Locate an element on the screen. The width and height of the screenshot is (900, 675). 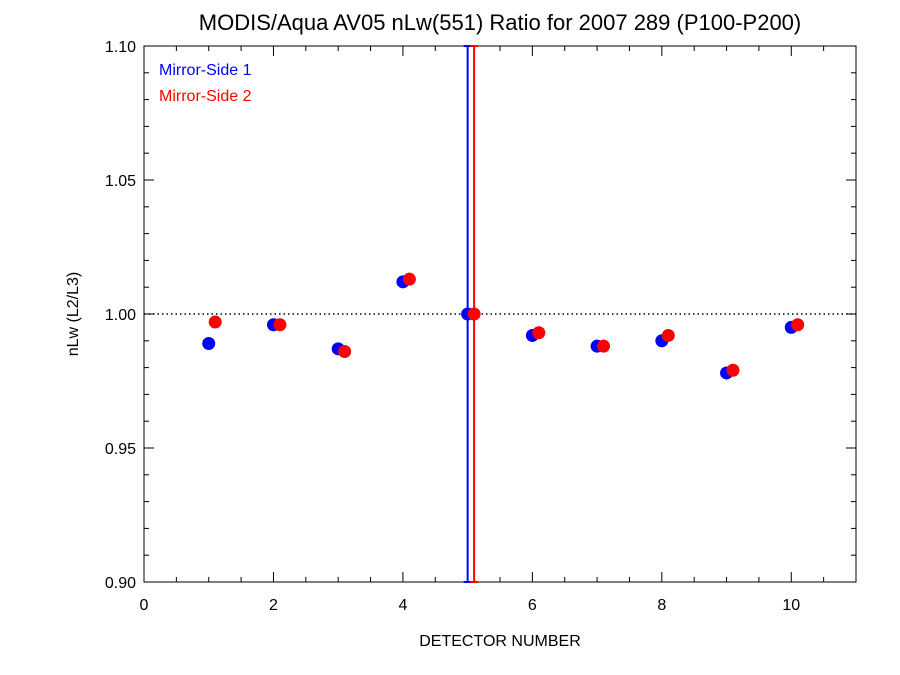
x-tick-label: 2 is located at coordinates (273, 605).